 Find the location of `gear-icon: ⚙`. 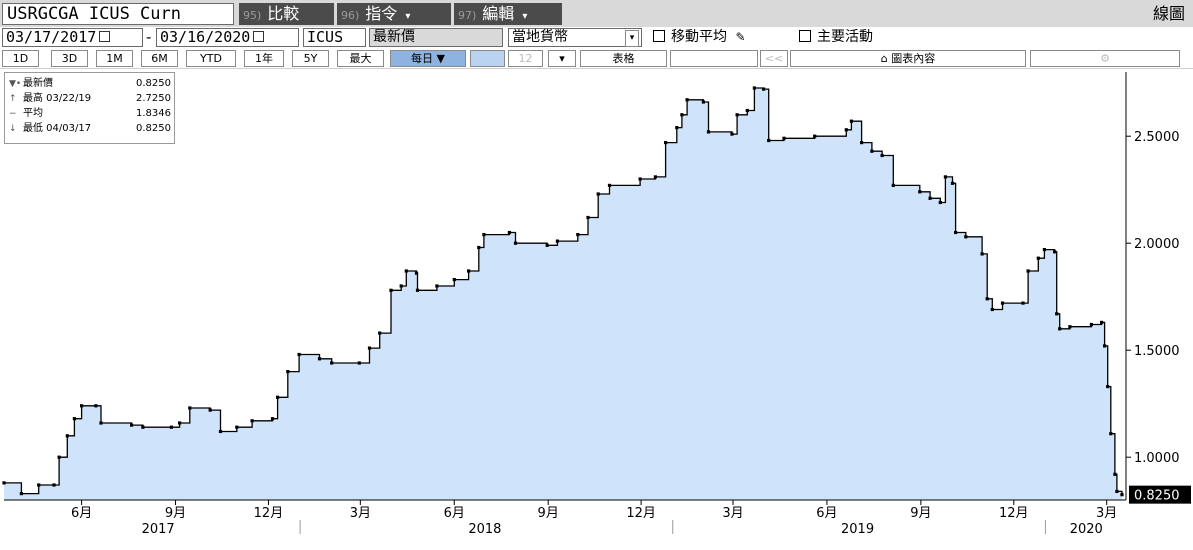

gear-icon: ⚙ is located at coordinates (1105, 58).